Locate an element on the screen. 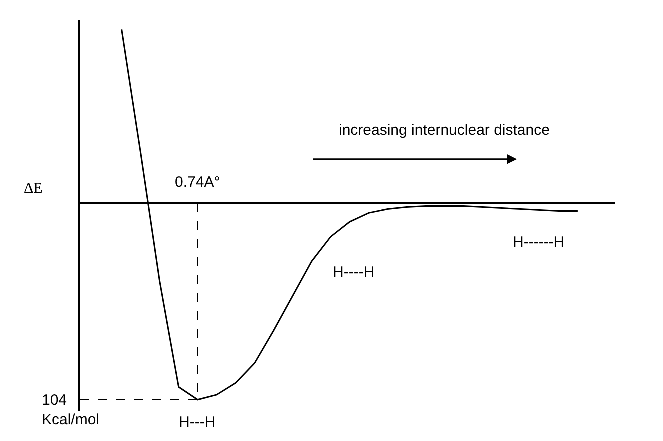 The height and width of the screenshot is (441, 663). y-axis-title: ΔE is located at coordinates (33, 189).